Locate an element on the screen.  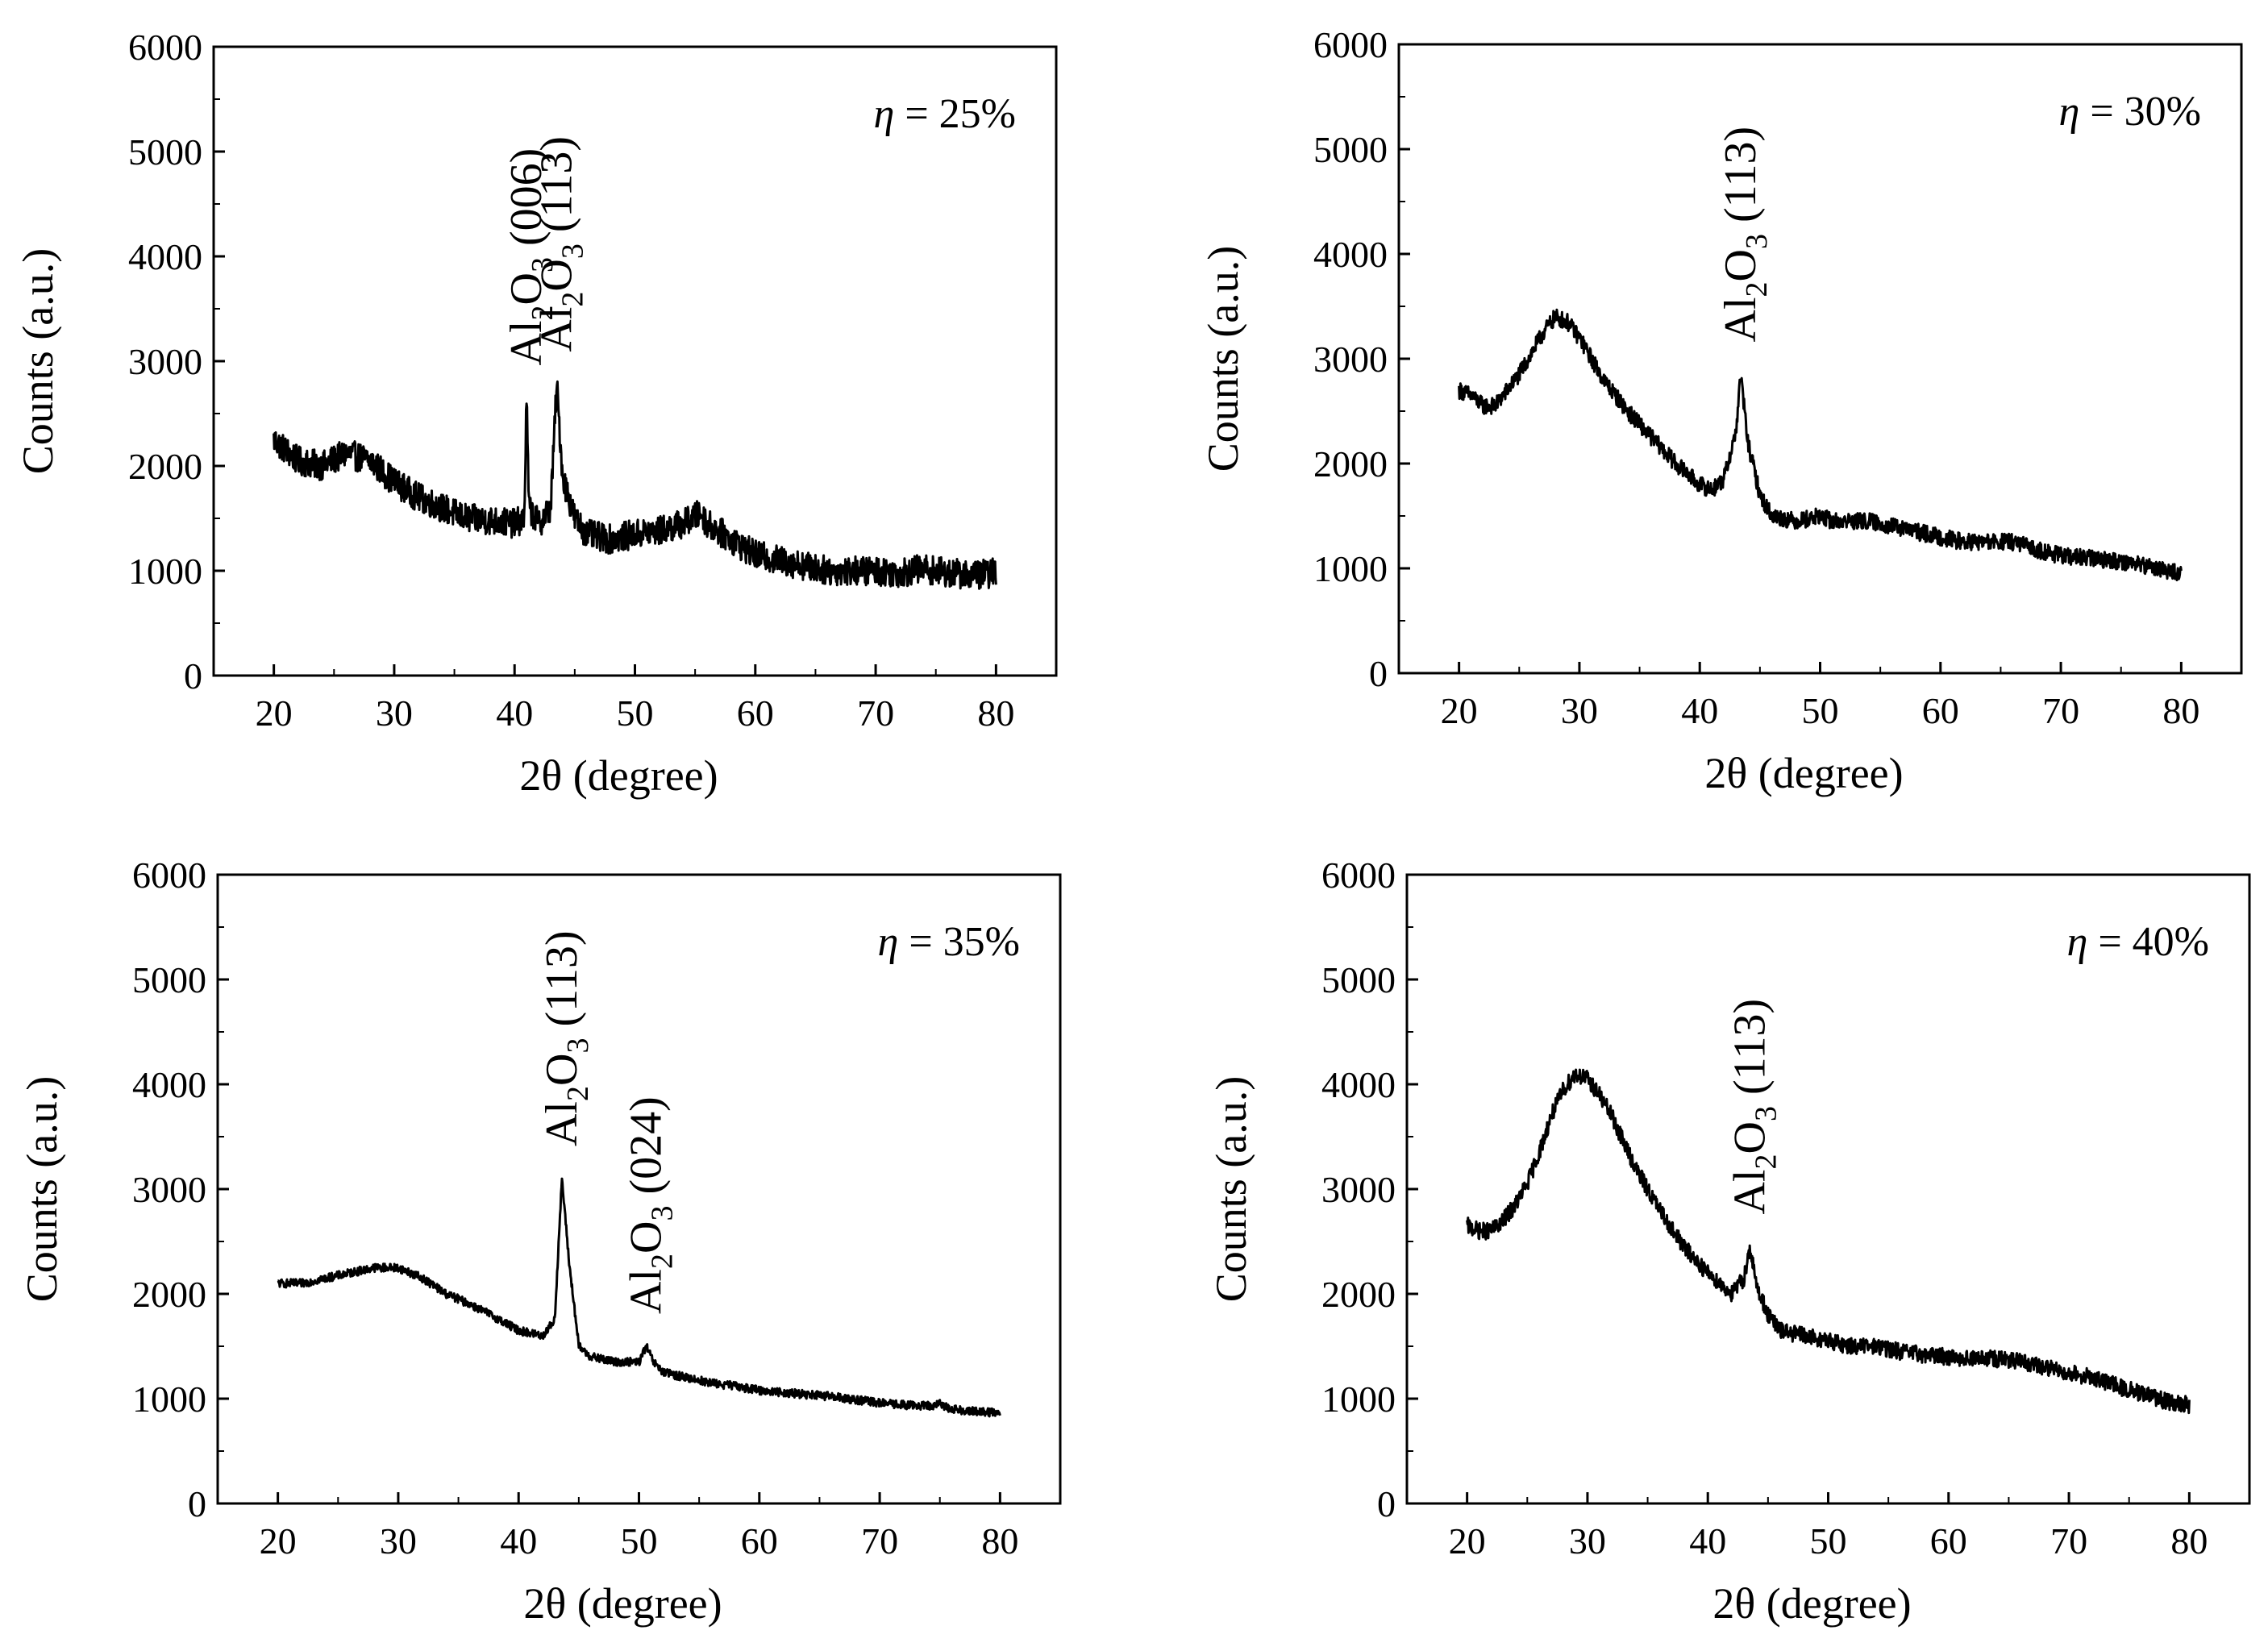
eta-label: η = 35% is located at coordinates (949, 942).